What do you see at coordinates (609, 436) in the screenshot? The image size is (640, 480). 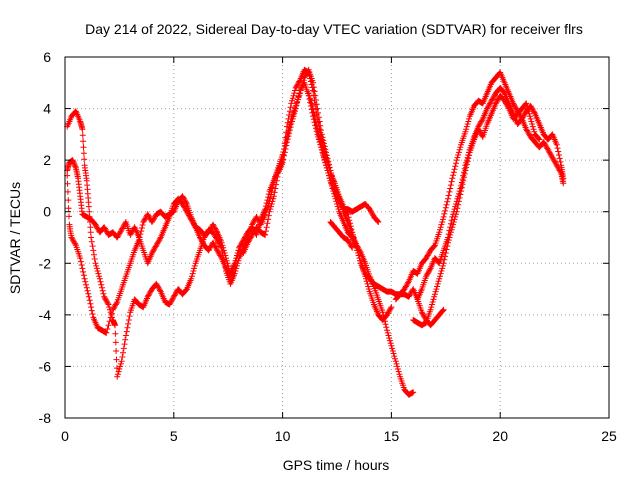 I see `x-tick-label: 25` at bounding box center [609, 436].